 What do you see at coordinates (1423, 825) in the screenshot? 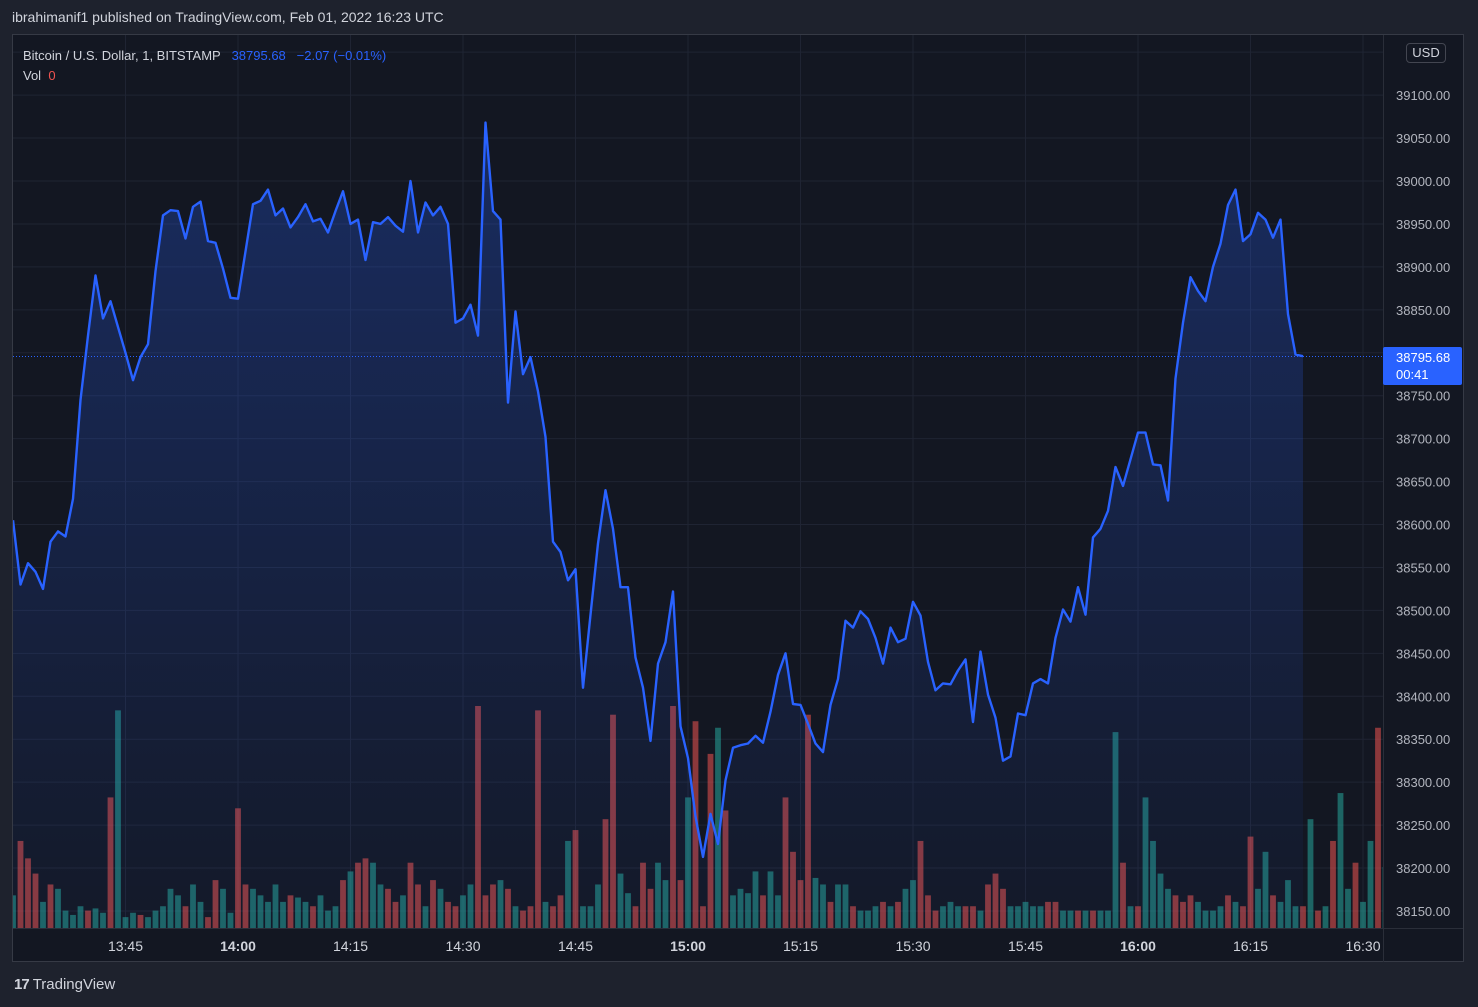
I see `price-tick-label: 38250.00` at bounding box center [1423, 825].